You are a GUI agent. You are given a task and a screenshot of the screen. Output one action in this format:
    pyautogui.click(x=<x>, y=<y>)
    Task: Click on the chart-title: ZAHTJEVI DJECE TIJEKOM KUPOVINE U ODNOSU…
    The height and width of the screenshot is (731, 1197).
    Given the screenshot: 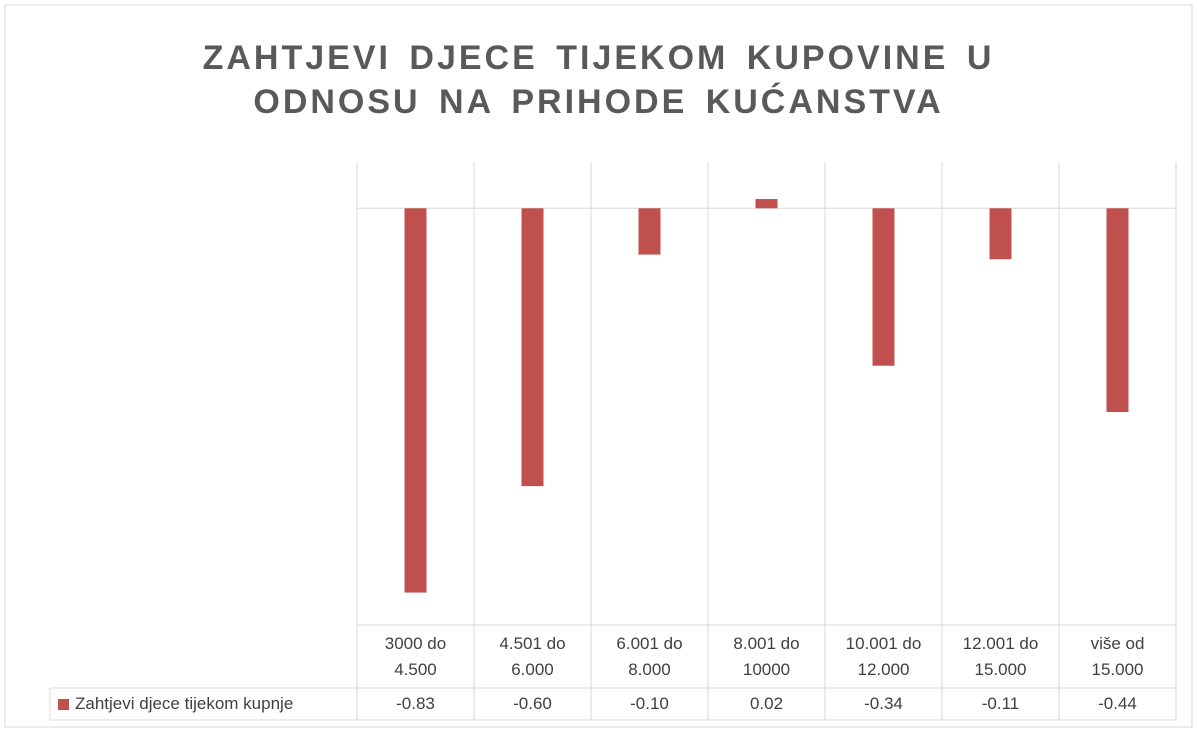 What is the action you would take?
    pyautogui.click(x=598, y=80)
    